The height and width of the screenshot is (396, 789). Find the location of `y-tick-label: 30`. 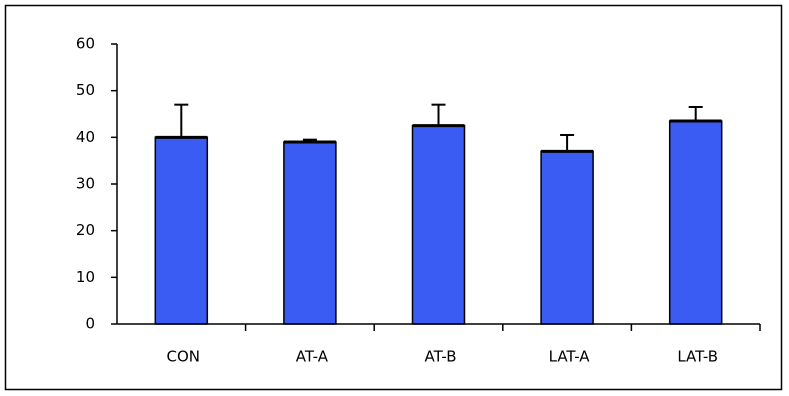

y-tick-label: 30 is located at coordinates (85, 184).